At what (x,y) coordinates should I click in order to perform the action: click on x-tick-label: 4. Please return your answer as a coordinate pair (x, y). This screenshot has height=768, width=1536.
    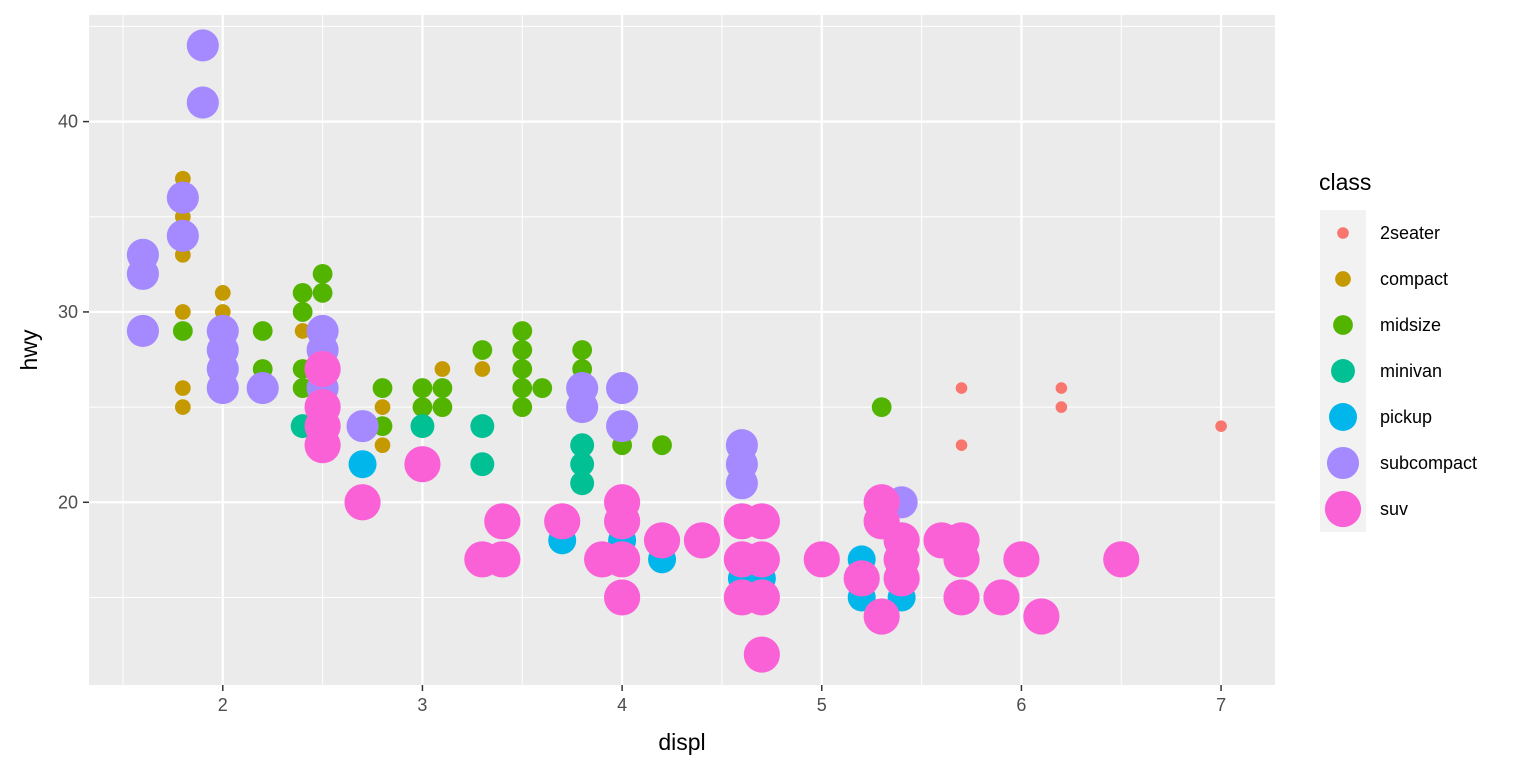
    Looking at the image, I should click on (622, 705).